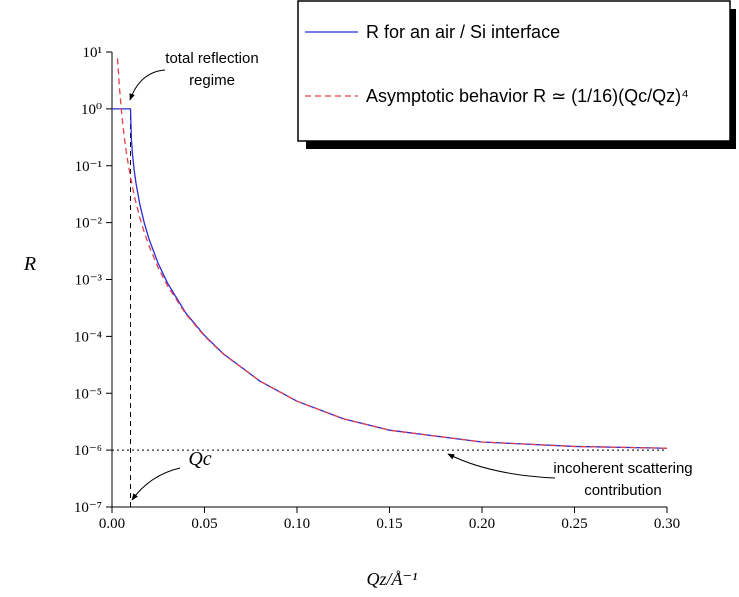  I want to click on y-tick-label: 10⁻⁷, so click(88, 508).